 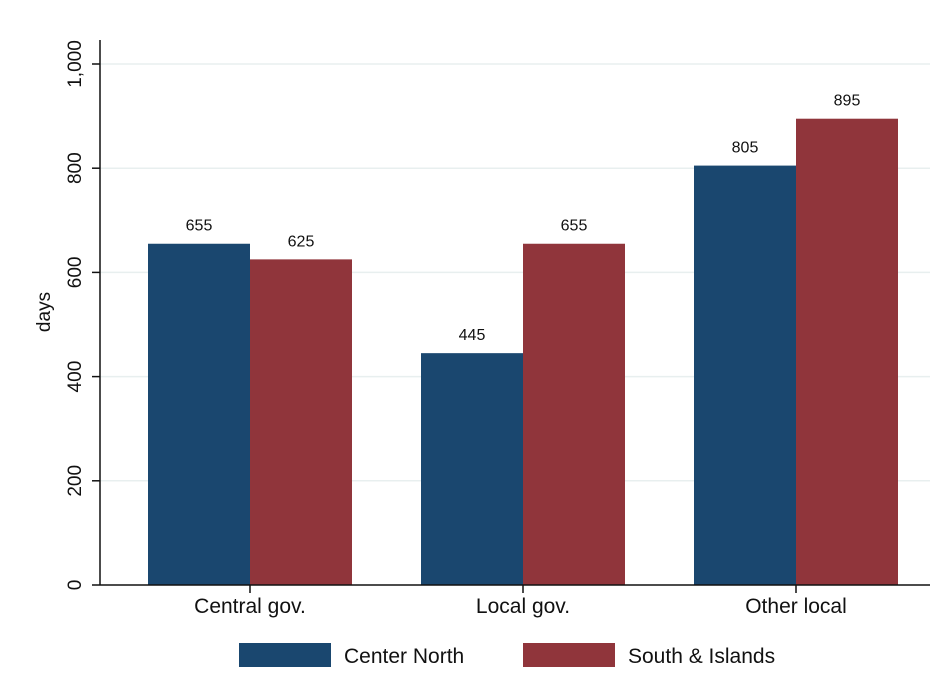 What do you see at coordinates (404, 656) in the screenshot?
I see `legend-label: Center North` at bounding box center [404, 656].